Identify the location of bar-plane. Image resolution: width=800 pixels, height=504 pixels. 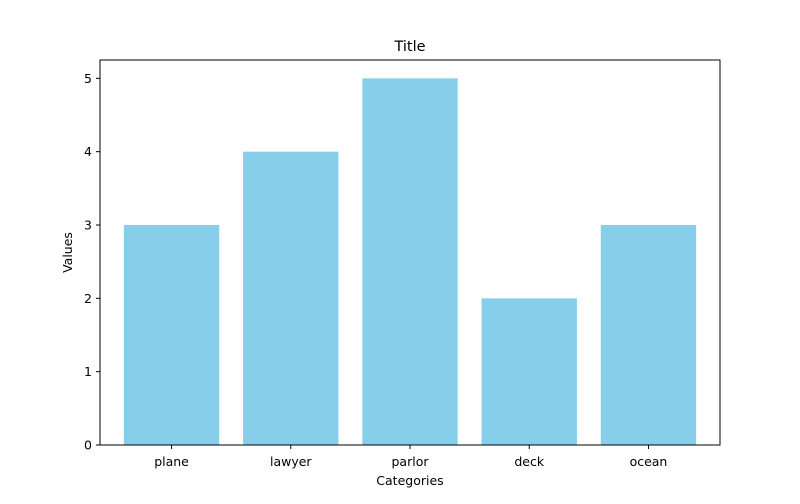
(171, 335).